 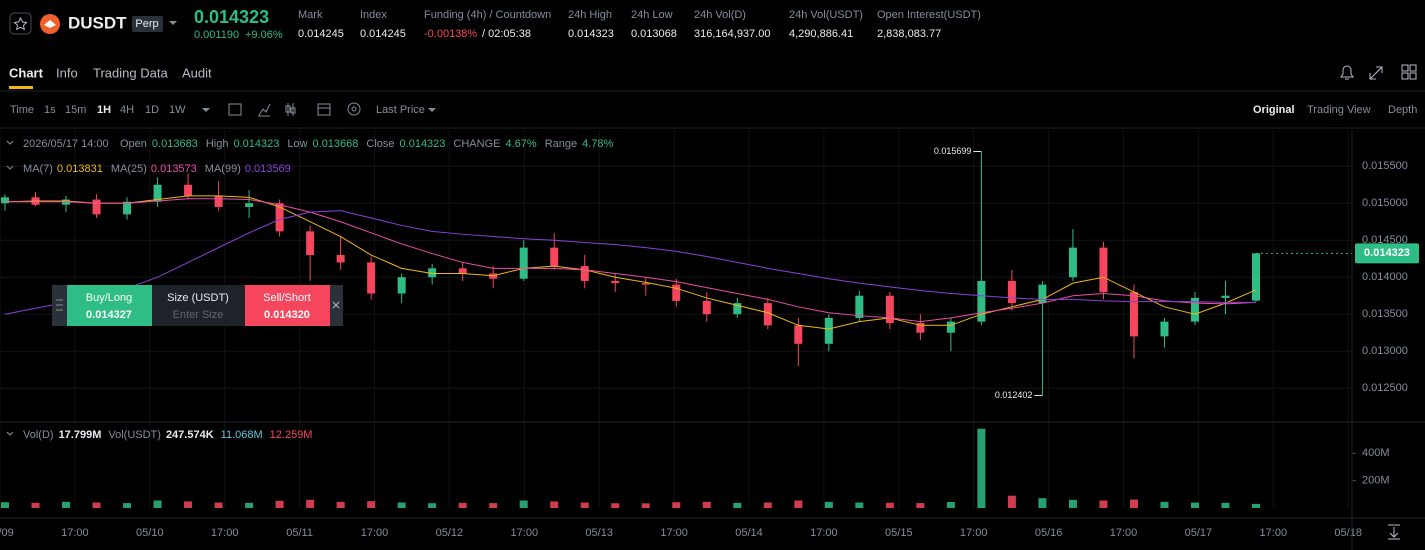 I want to click on tab: Trading Data, so click(x=130, y=72).